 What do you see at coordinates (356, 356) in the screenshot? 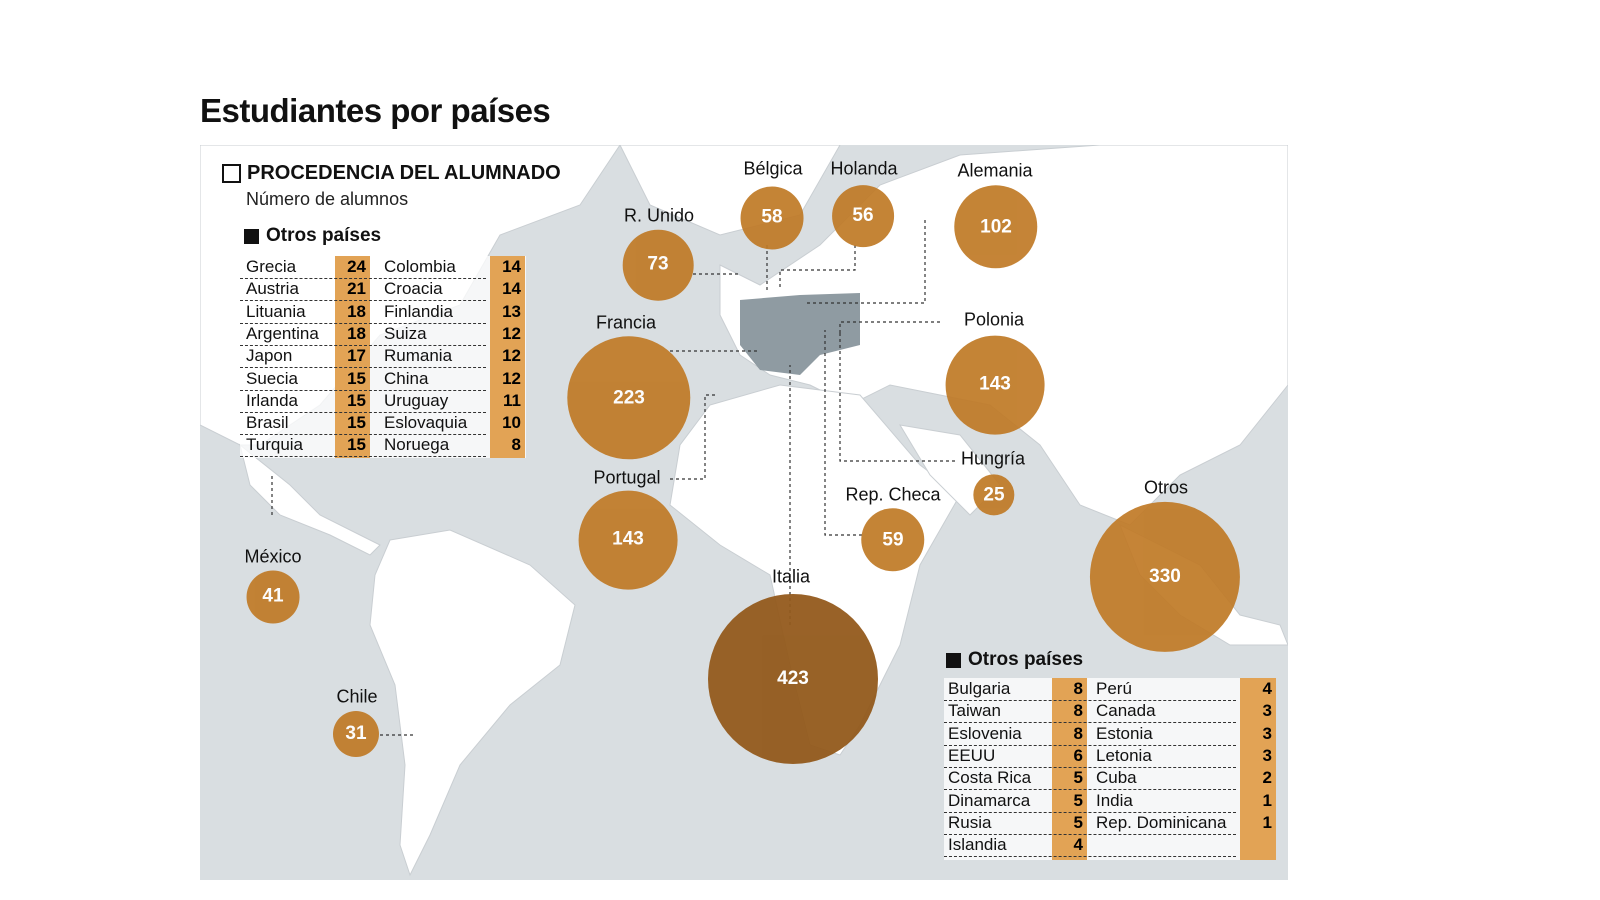
I see `table-value: 17` at bounding box center [356, 356].